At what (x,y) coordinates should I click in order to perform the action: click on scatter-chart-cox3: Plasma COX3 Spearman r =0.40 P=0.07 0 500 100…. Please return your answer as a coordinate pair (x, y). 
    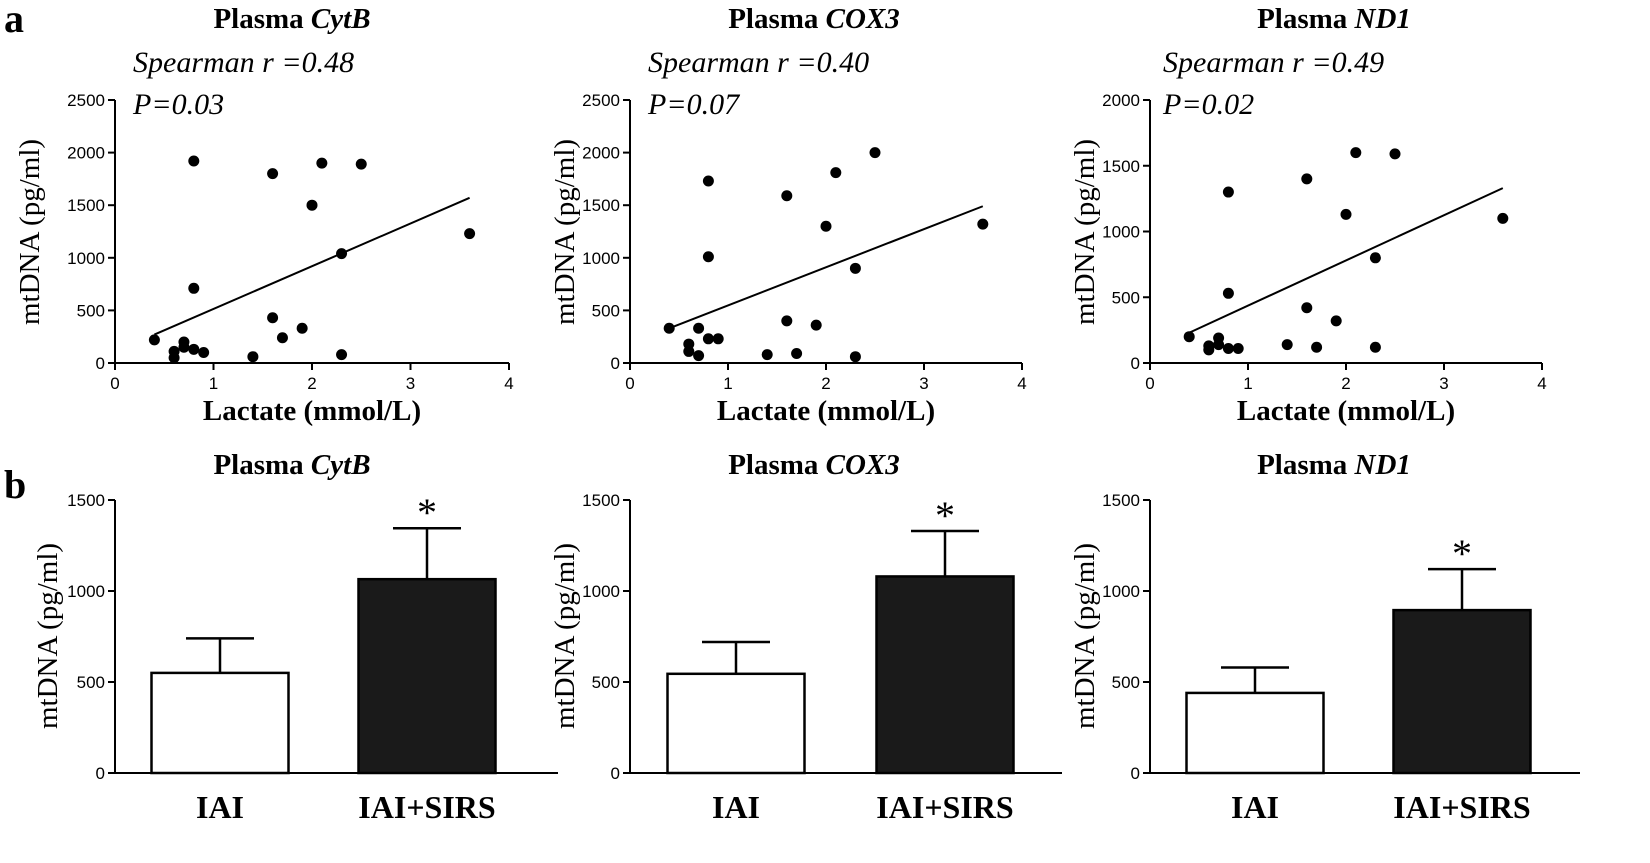
    Looking at the image, I should click on (788, 215).